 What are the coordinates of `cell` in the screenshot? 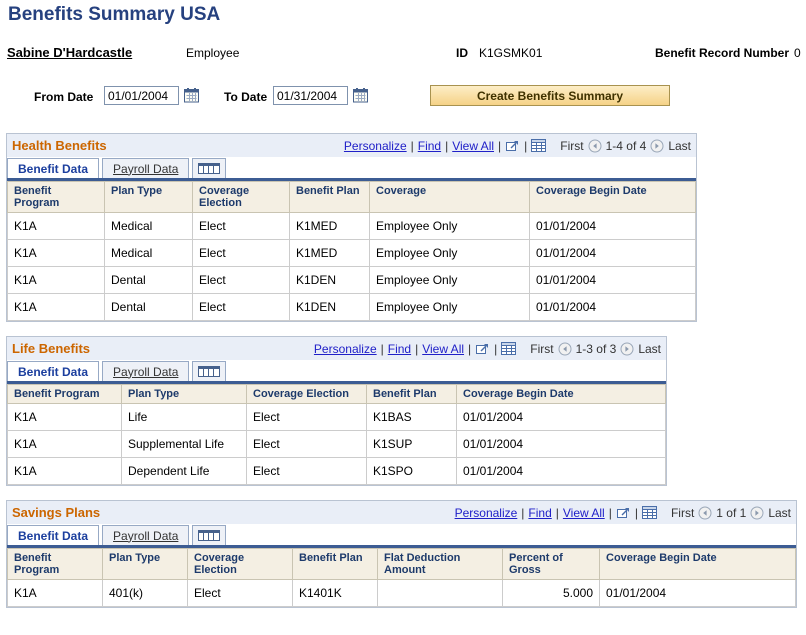 It's located at (440, 593).